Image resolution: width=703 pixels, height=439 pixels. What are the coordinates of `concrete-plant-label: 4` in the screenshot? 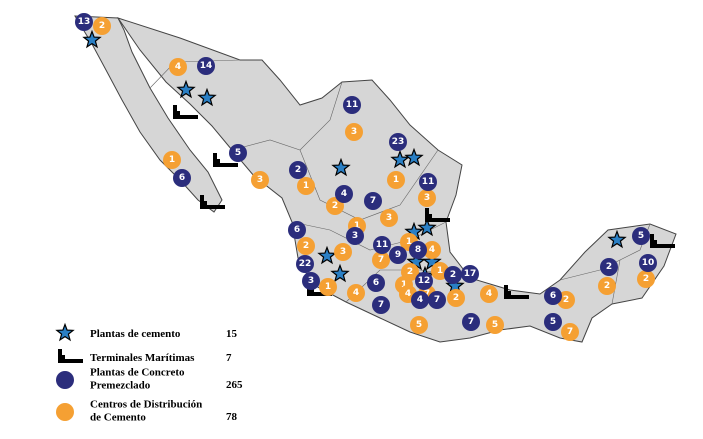 It's located at (344, 194).